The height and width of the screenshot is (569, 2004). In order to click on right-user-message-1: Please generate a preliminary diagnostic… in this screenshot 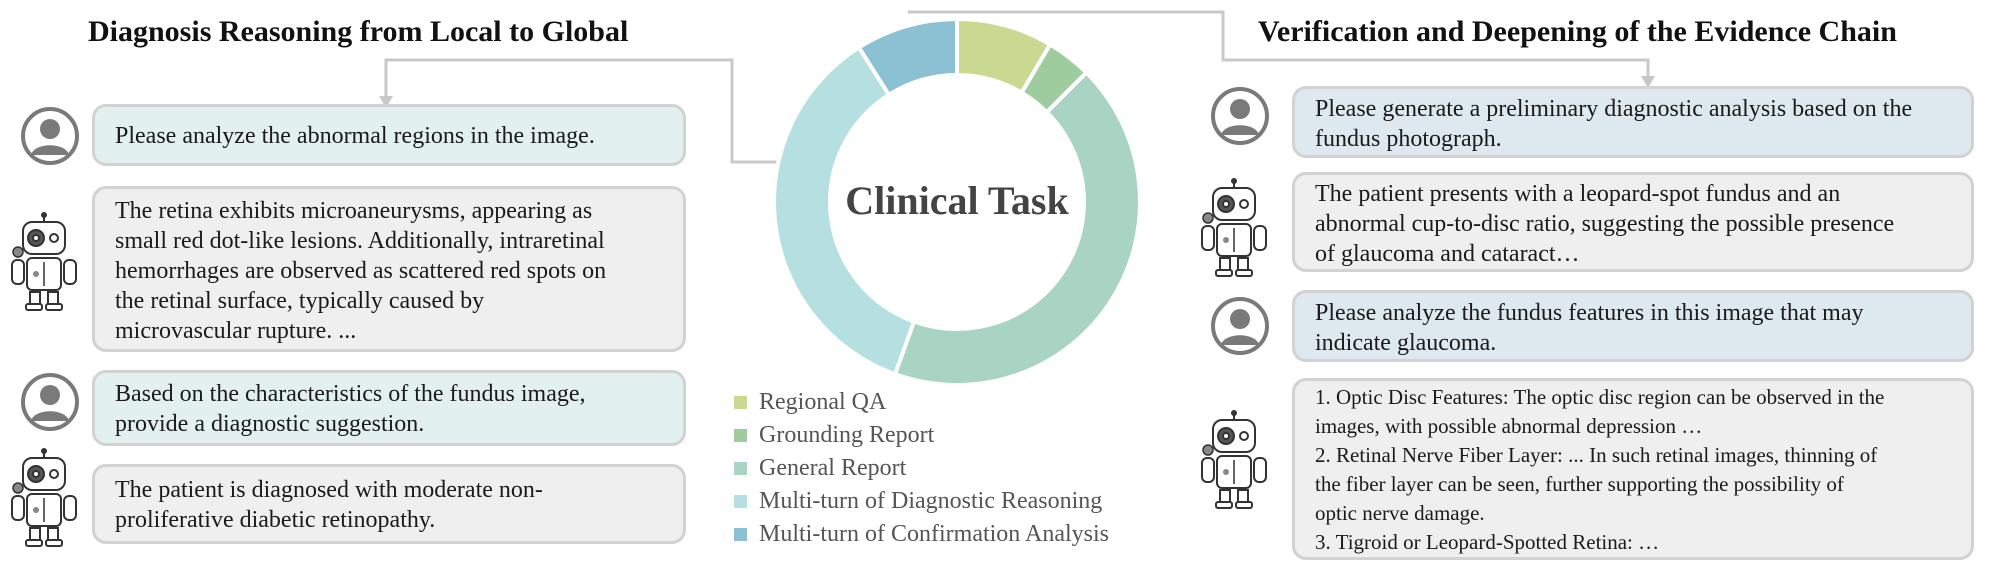, I will do `click(1633, 122)`.